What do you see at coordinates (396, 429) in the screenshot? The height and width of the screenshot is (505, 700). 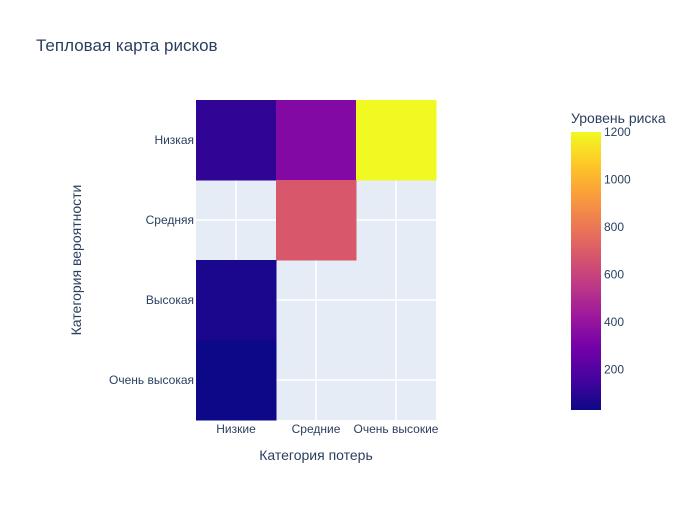 I see `x-tick-label: Очень высокие` at bounding box center [396, 429].